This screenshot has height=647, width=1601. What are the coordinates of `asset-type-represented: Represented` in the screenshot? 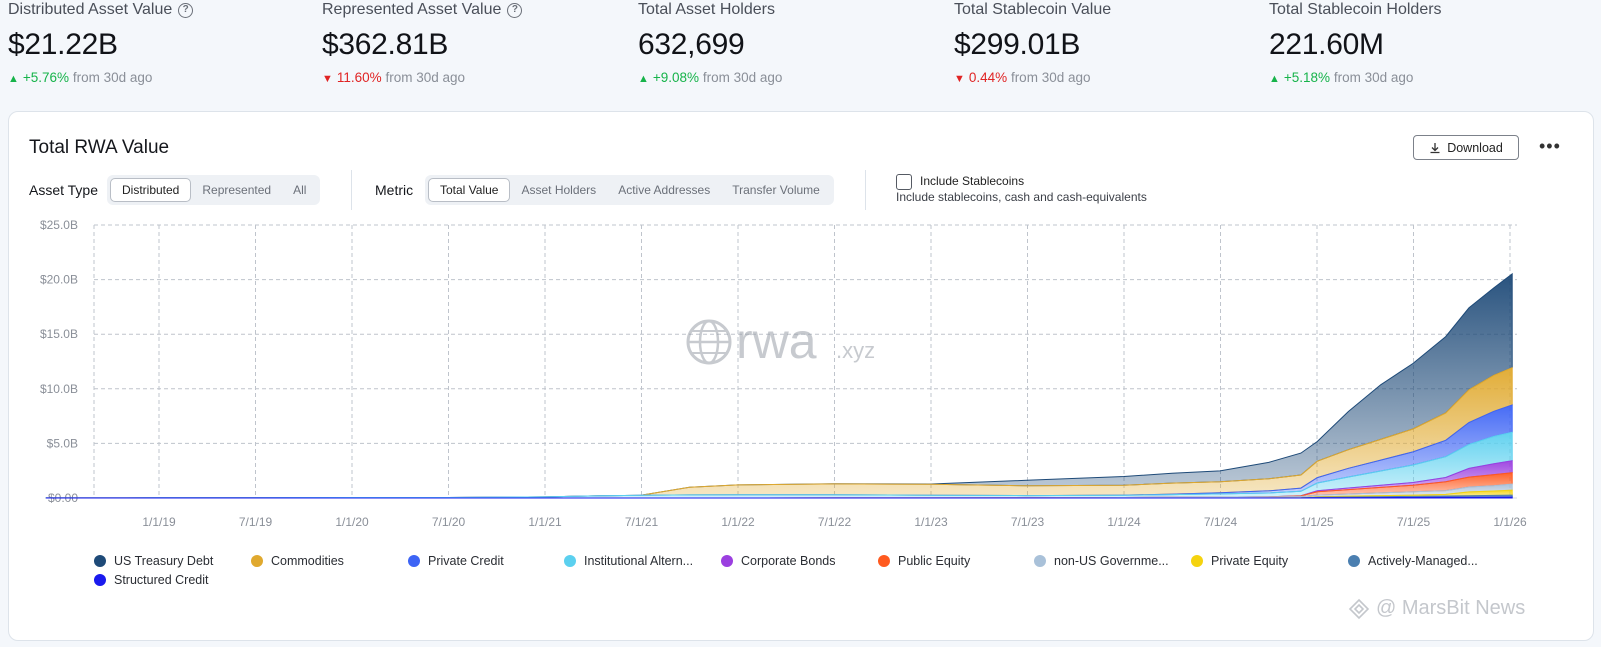 It's located at (237, 190).